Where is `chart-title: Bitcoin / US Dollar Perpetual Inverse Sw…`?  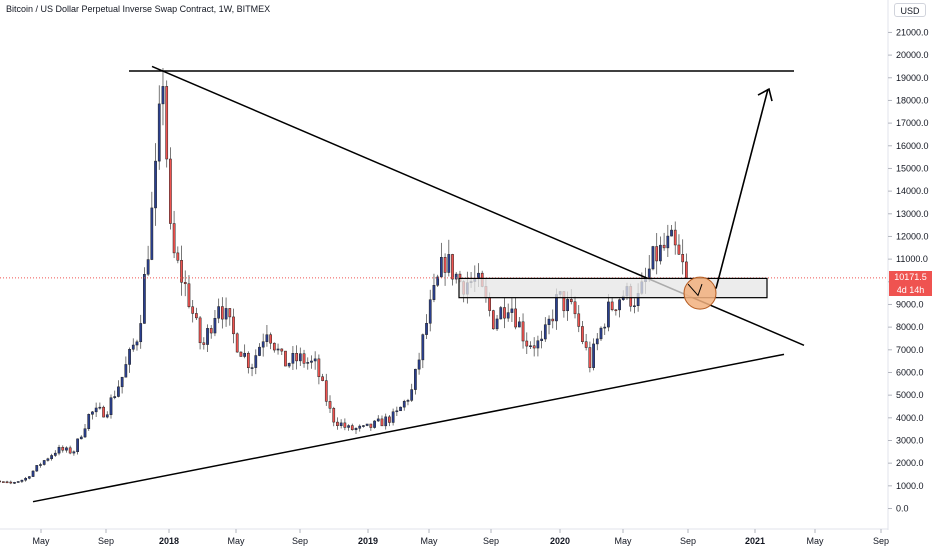 chart-title: Bitcoin / US Dollar Perpetual Inverse Sw… is located at coordinates (138, 9).